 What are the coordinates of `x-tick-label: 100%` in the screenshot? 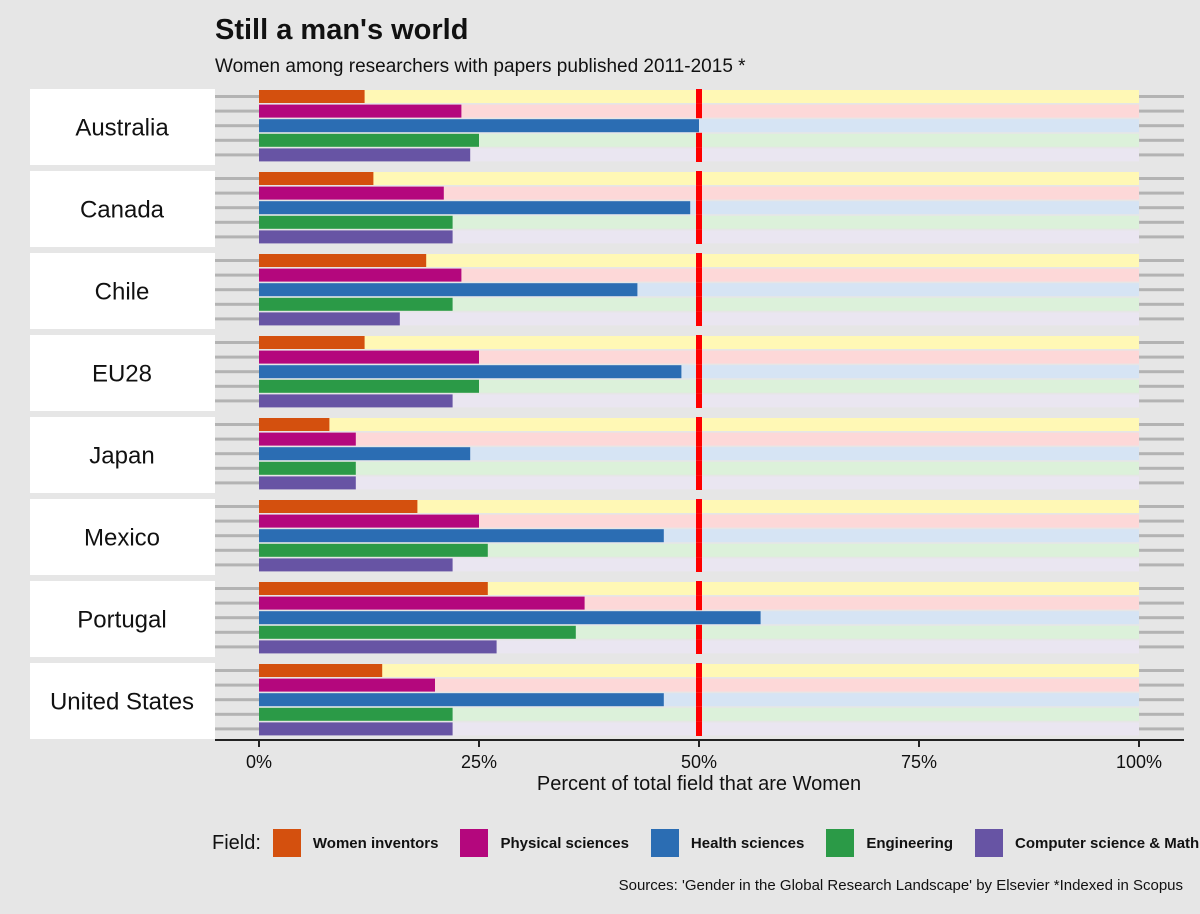 It's located at (1139, 762).